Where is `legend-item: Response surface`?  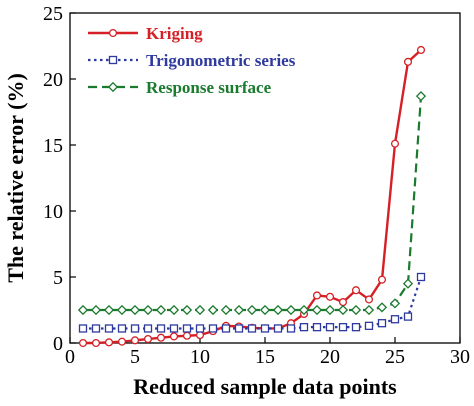
legend-item: Response surface is located at coordinates (180, 87).